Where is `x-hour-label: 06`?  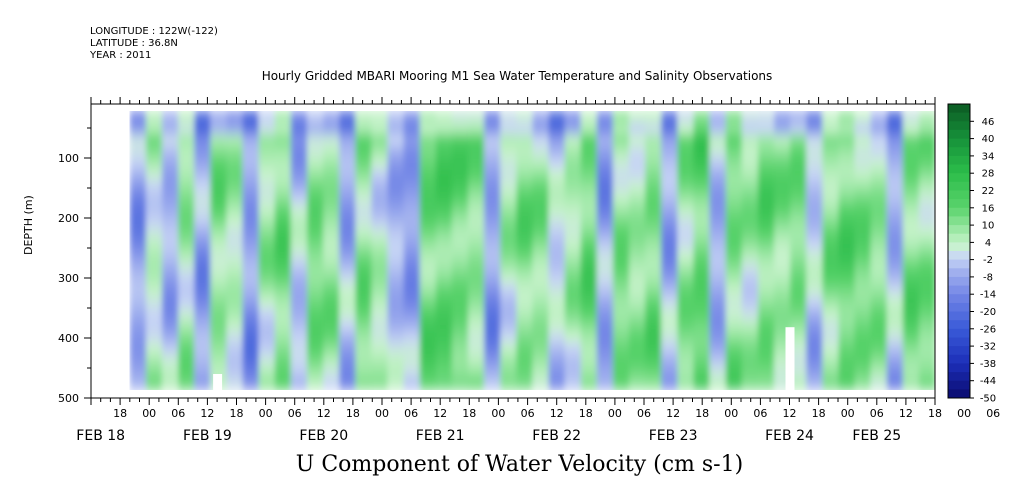
x-hour-label: 06 is located at coordinates (877, 413).